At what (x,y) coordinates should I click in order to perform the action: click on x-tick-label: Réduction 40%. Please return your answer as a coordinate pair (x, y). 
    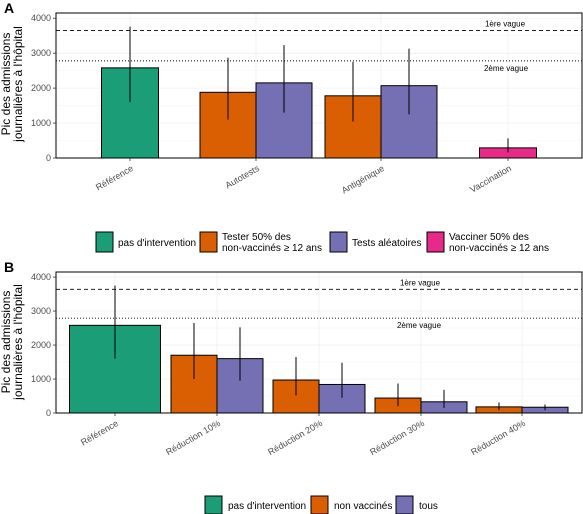
    Looking at the image, I should click on (498, 437).